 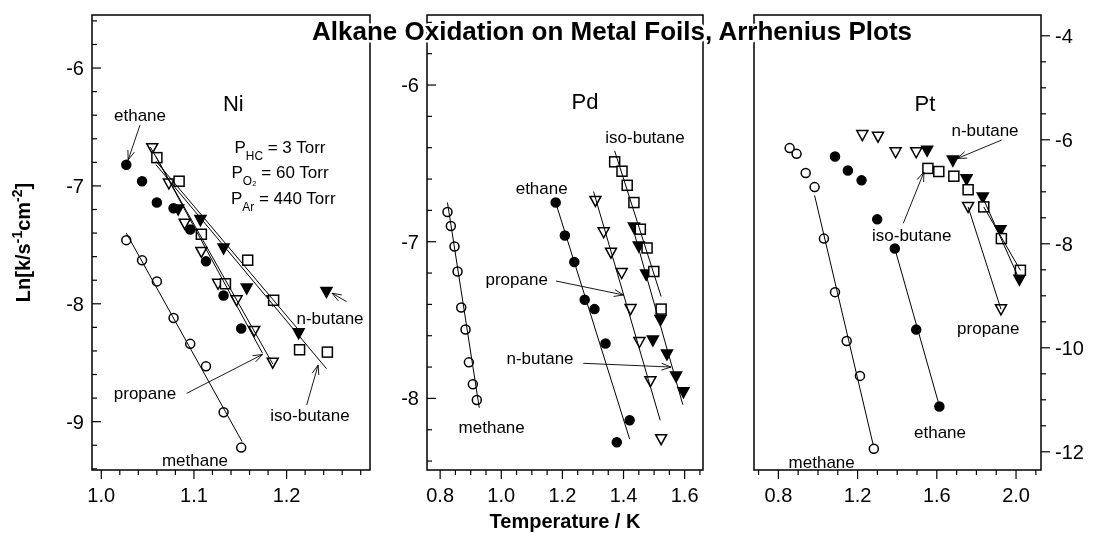 I want to click on y-tick-label: -4, so click(x=1064, y=35).